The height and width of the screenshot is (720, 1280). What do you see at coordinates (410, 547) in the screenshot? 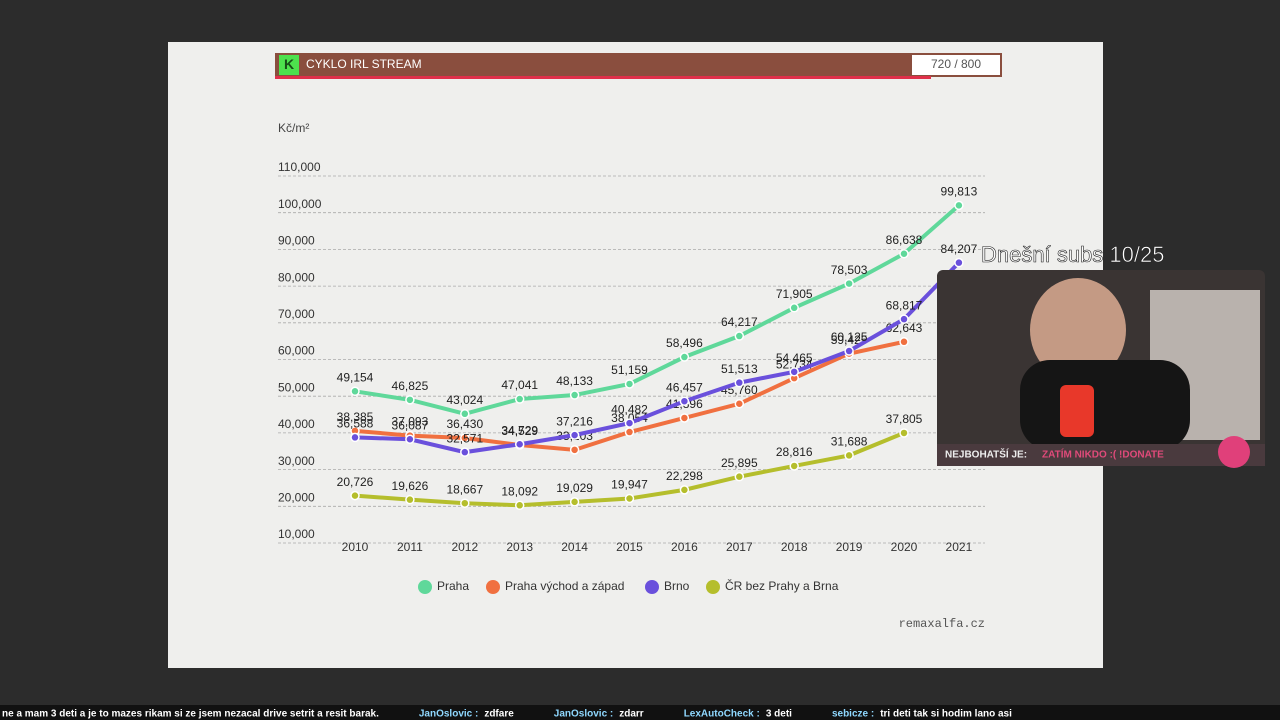
I see `x-tick-label: 2011` at bounding box center [410, 547].